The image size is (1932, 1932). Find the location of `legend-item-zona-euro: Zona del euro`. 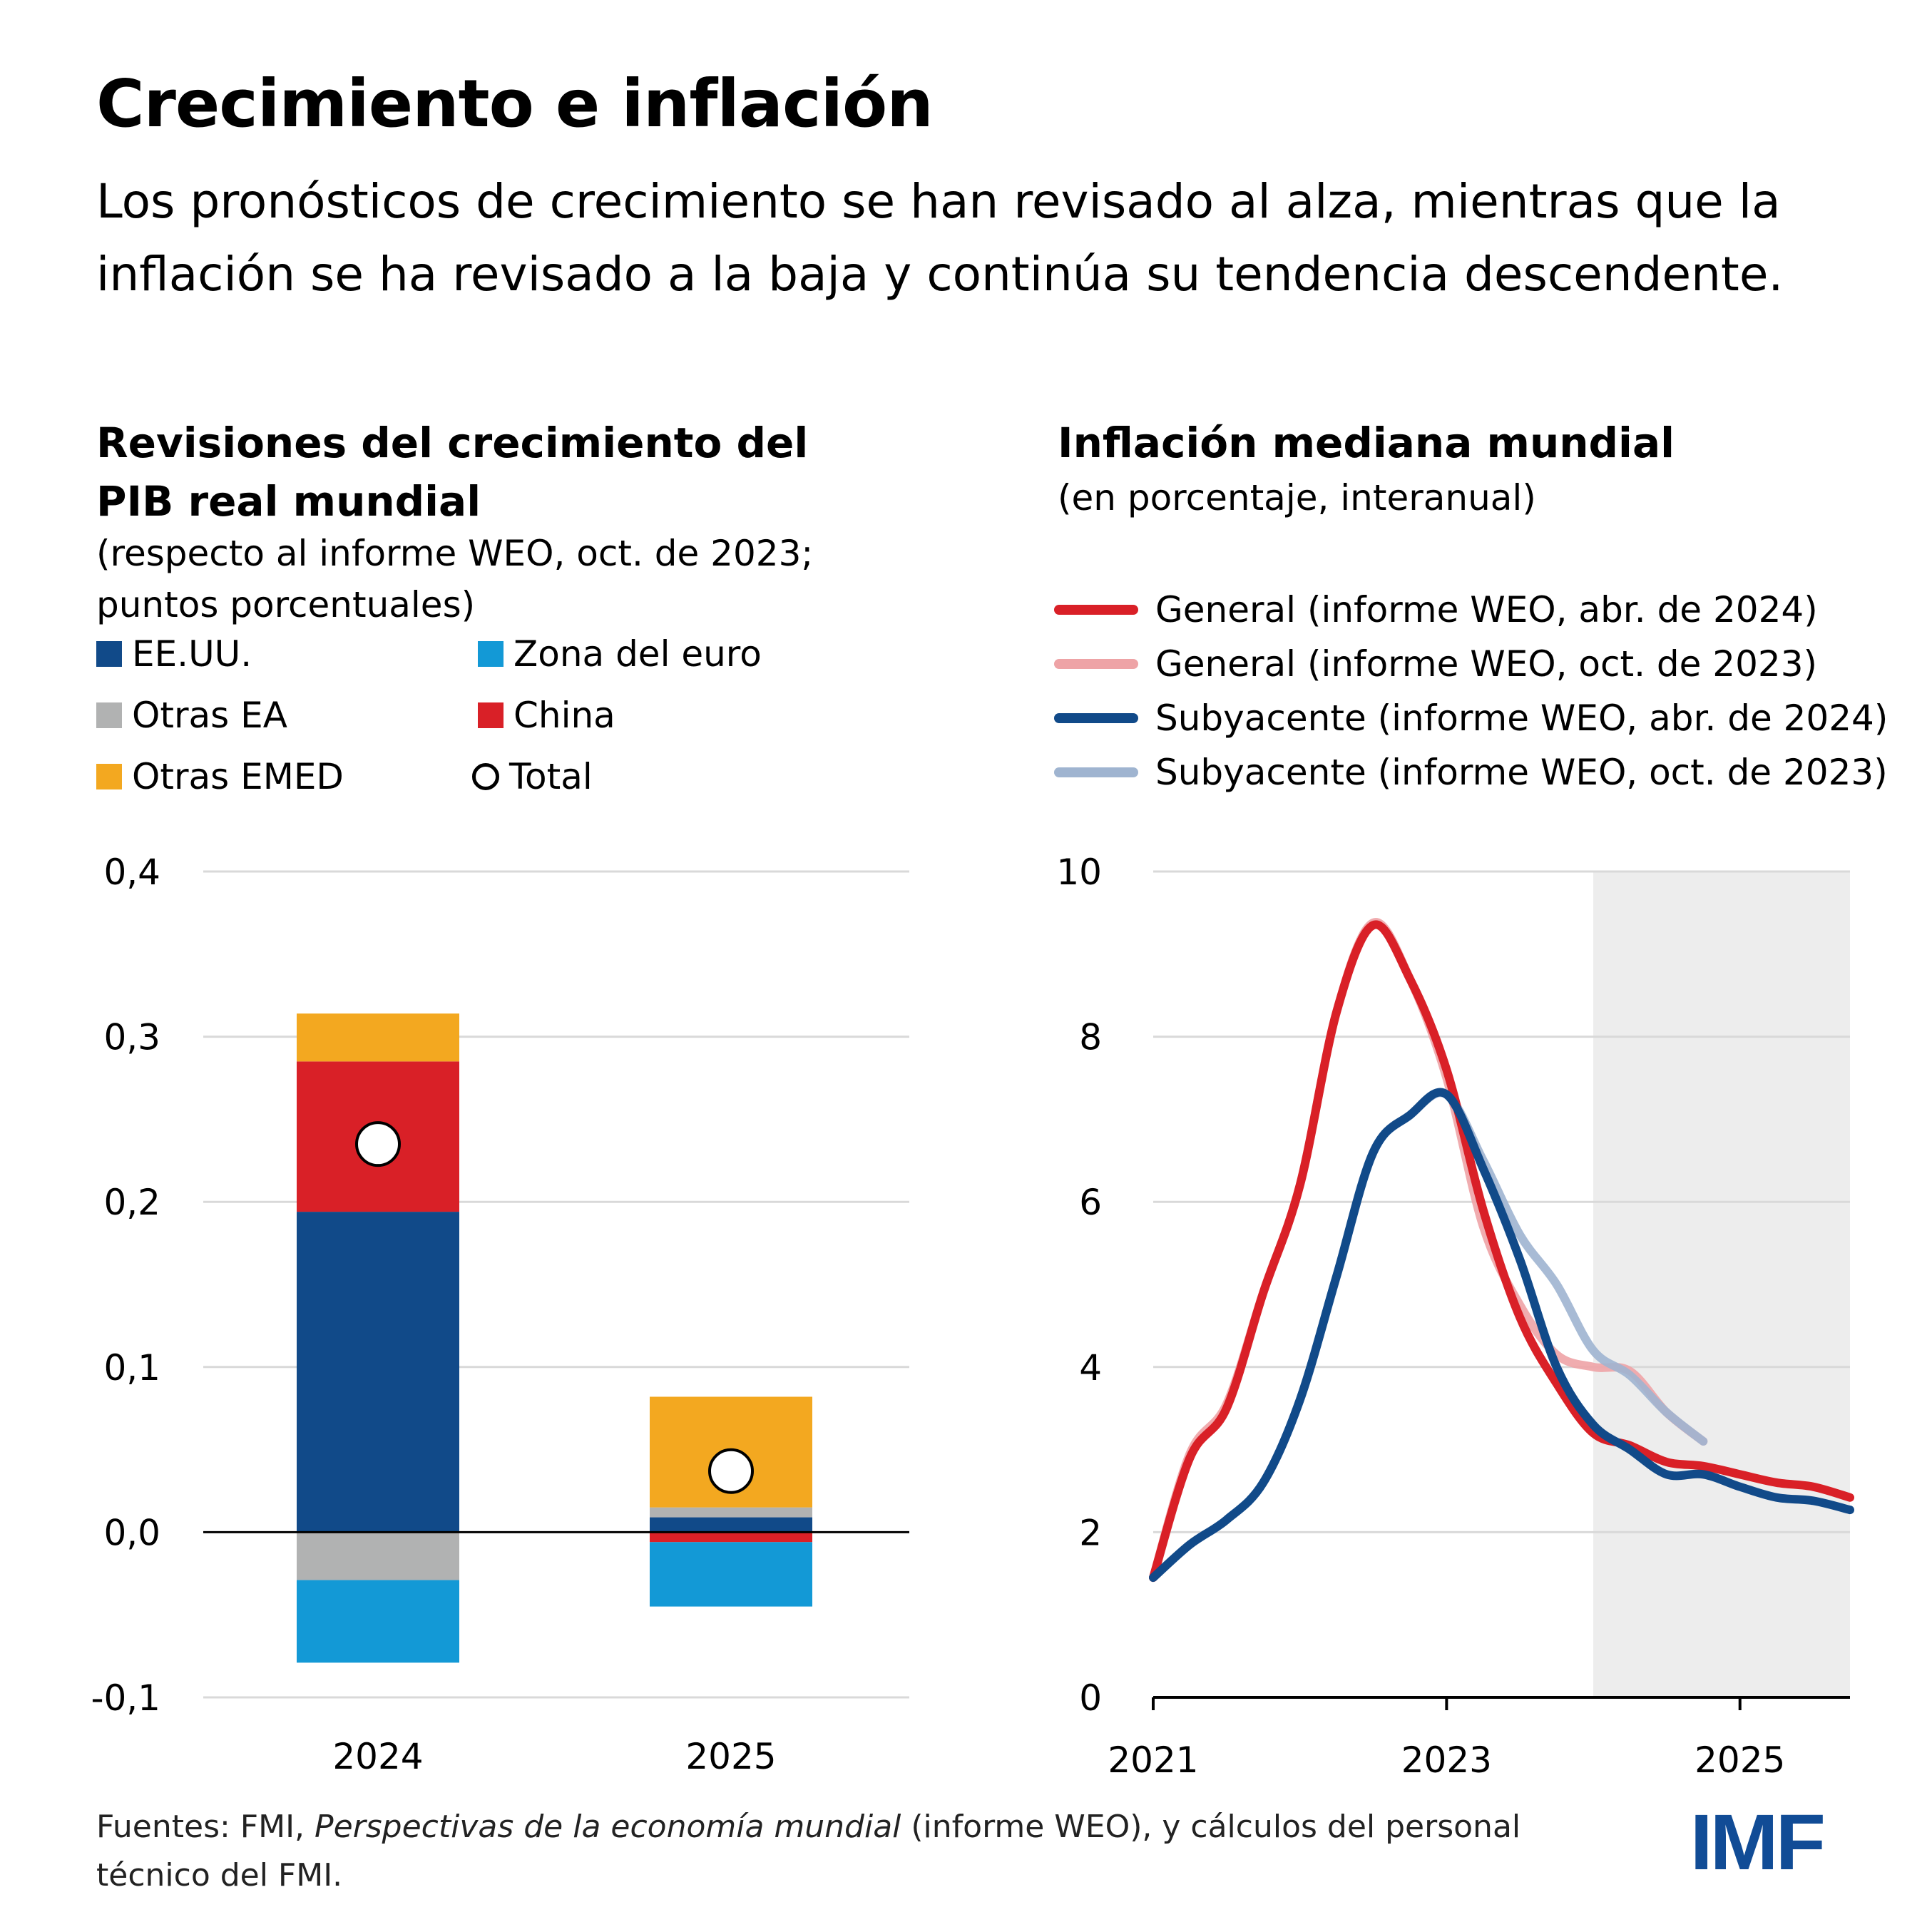

legend-item-zona-euro: Zona del euro is located at coordinates (620, 654).